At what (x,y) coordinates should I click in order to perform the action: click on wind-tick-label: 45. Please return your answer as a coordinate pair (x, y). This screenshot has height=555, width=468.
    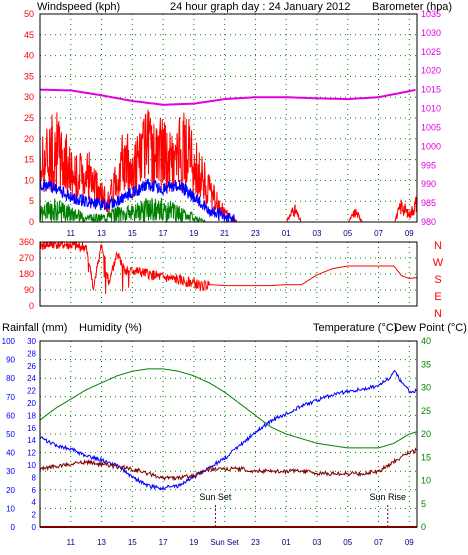
    Looking at the image, I should click on (29, 35).